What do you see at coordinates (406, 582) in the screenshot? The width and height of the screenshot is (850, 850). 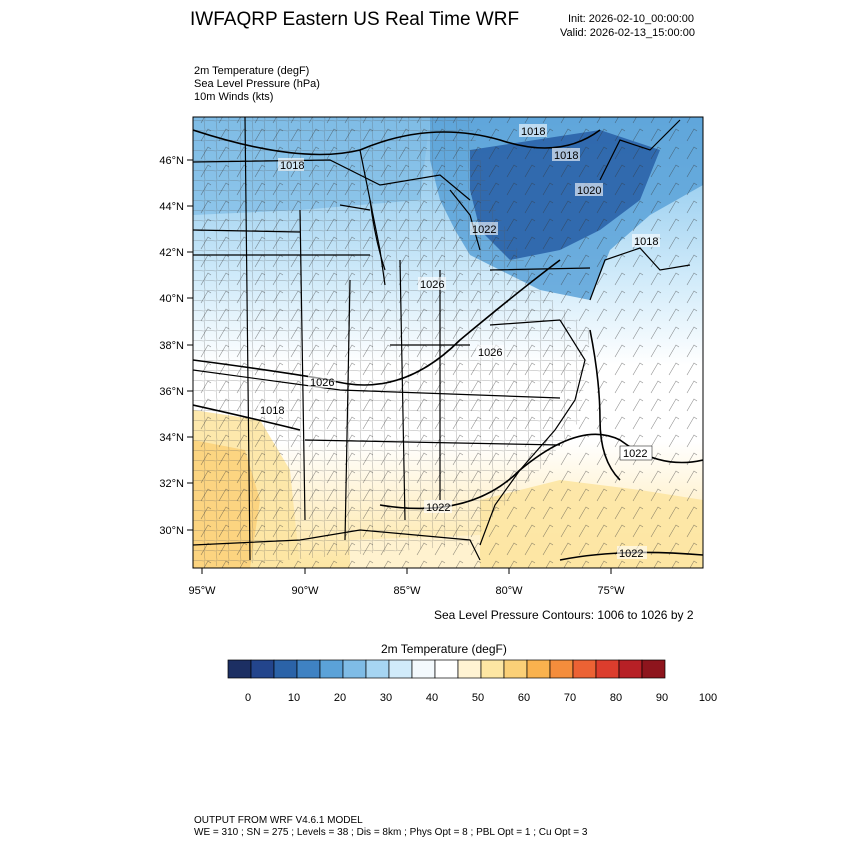 I see `longitude-axis: 95°W 90°W 85°W 80°W 75°W` at bounding box center [406, 582].